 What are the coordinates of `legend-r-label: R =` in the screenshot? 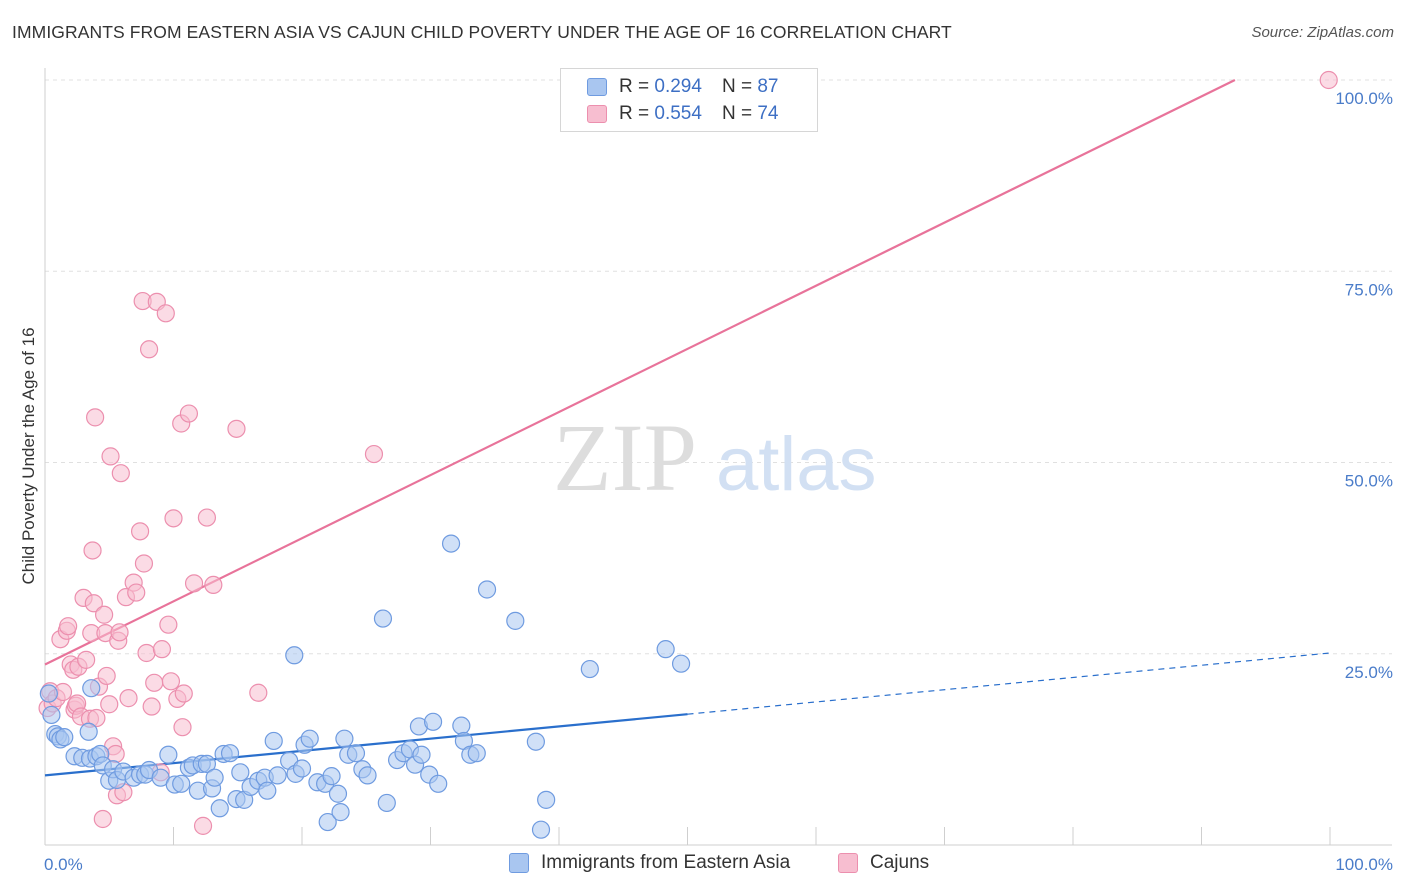 It's located at (634, 86).